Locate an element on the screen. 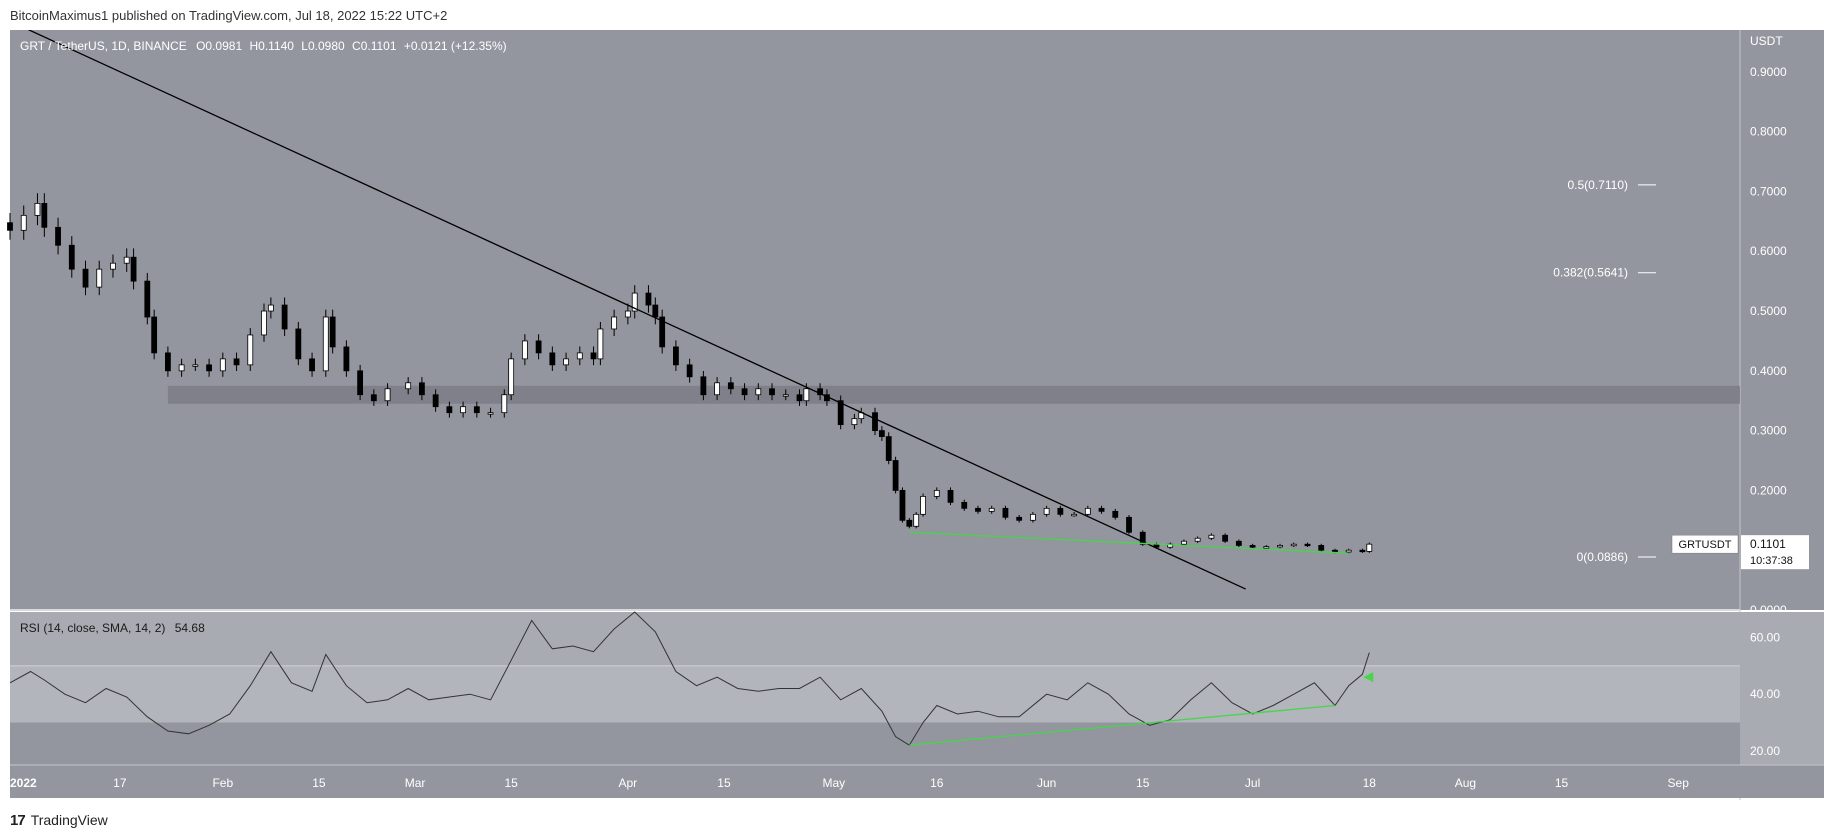  horizontal-zone is located at coordinates (953, 394).